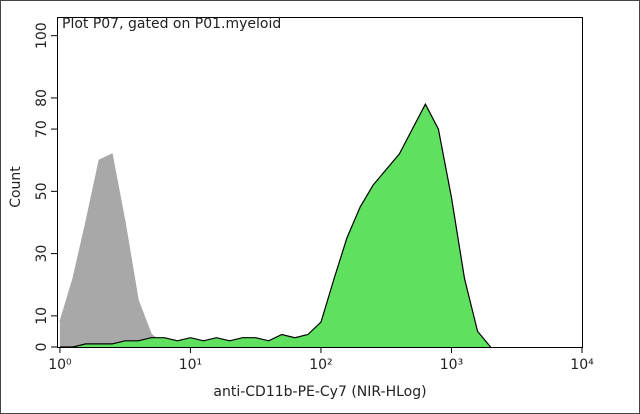 The width and height of the screenshot is (640, 414). I want to click on y-axis-label: Count, so click(16, 187).